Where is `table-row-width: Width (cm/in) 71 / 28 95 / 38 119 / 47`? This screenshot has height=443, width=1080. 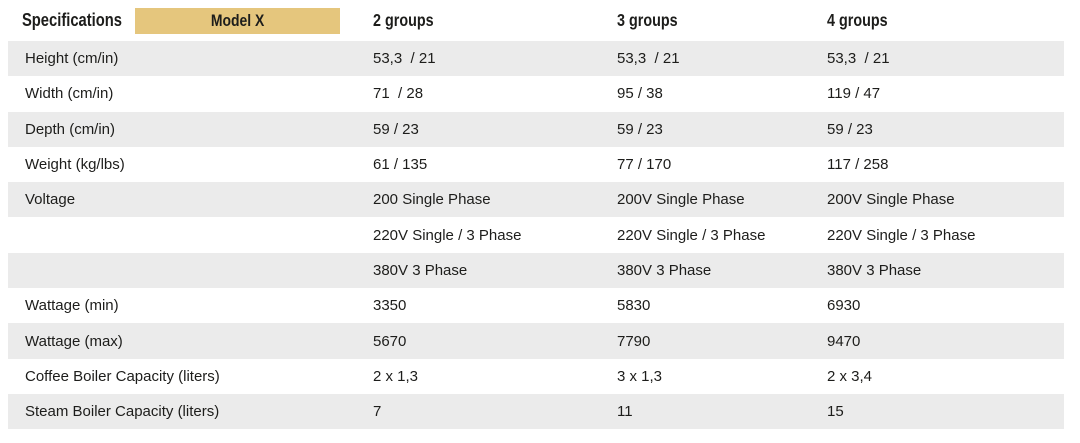 table-row-width: Width (cm/in) 71 / 28 95 / 38 119 / 47 is located at coordinates (536, 94).